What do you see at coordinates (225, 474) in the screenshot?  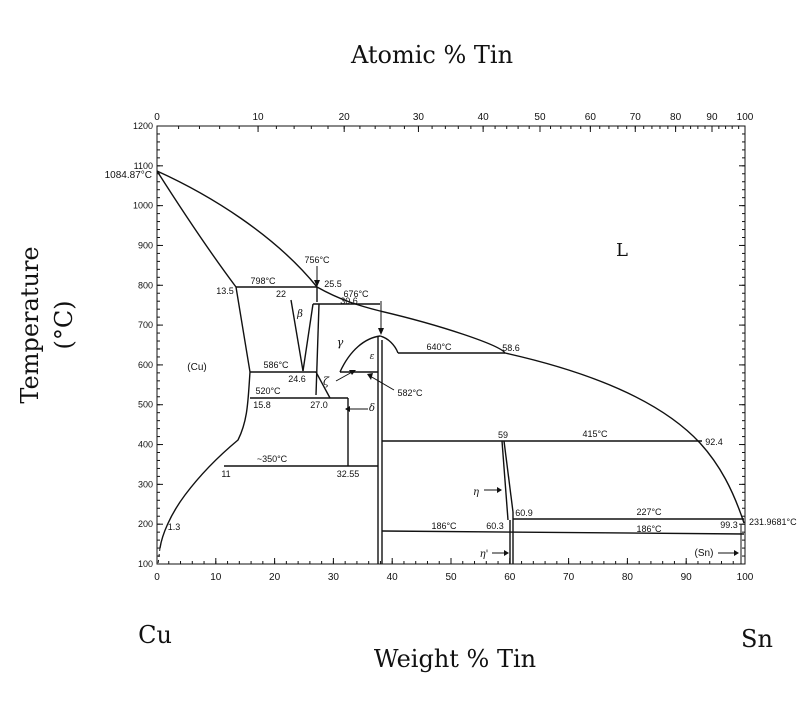 I see `label-11: 11` at bounding box center [225, 474].